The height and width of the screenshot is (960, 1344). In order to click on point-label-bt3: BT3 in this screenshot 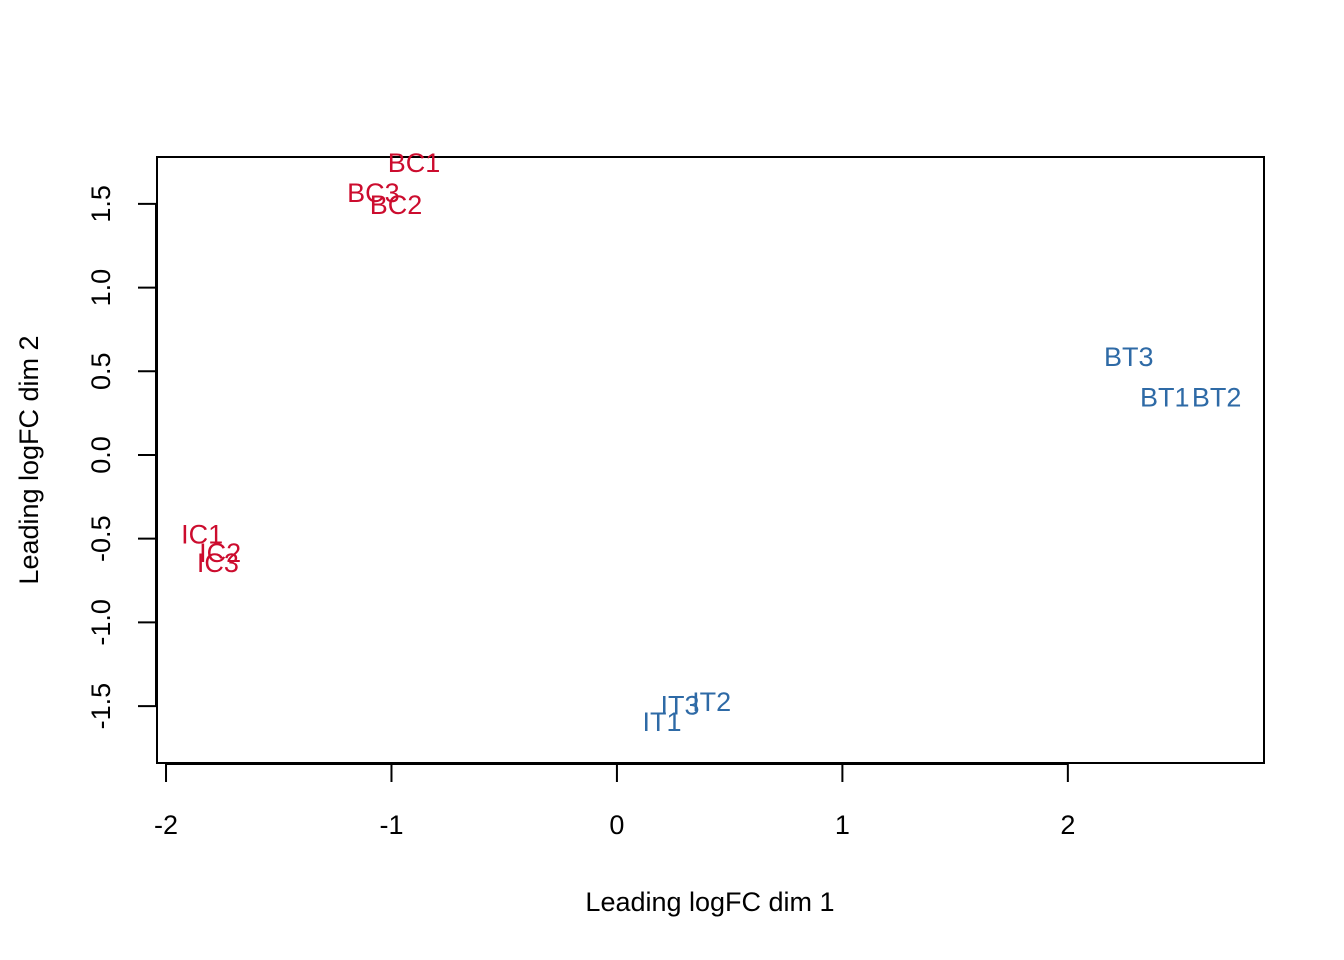, I will do `click(1129, 357)`.